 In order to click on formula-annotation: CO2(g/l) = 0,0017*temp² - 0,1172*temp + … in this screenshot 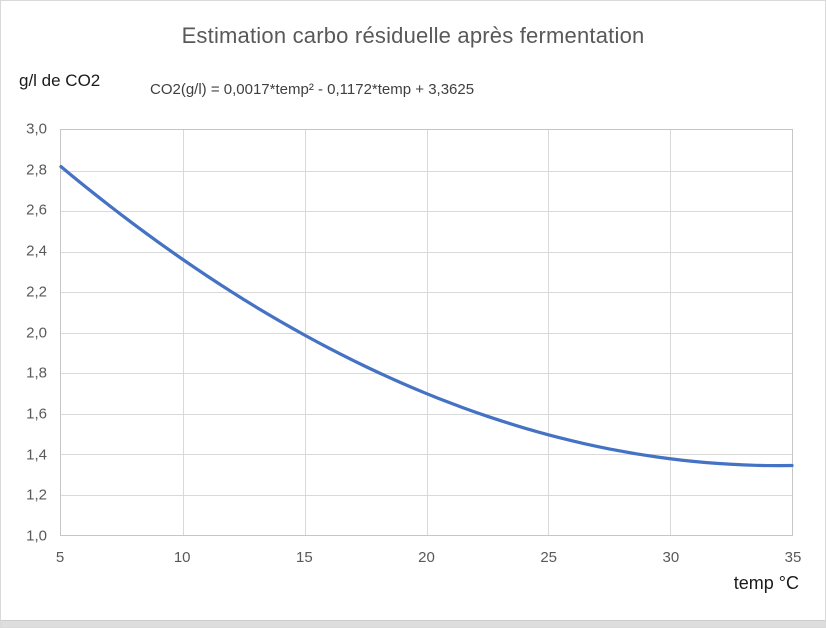, I will do `click(312, 89)`.